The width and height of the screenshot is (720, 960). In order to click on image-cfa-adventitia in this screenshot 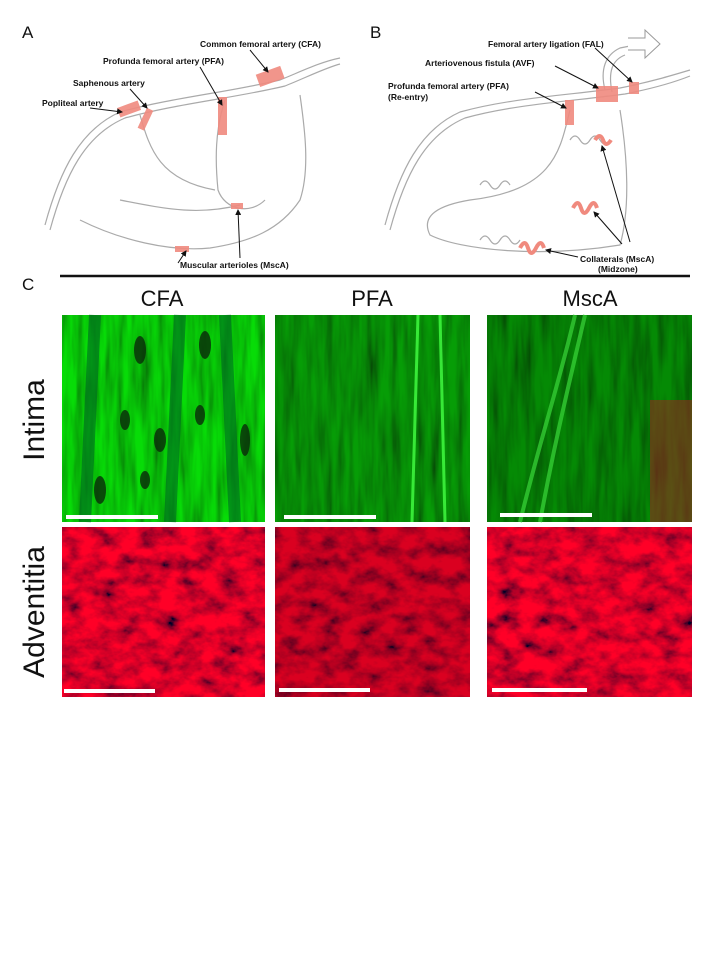, I will do `click(163, 612)`.